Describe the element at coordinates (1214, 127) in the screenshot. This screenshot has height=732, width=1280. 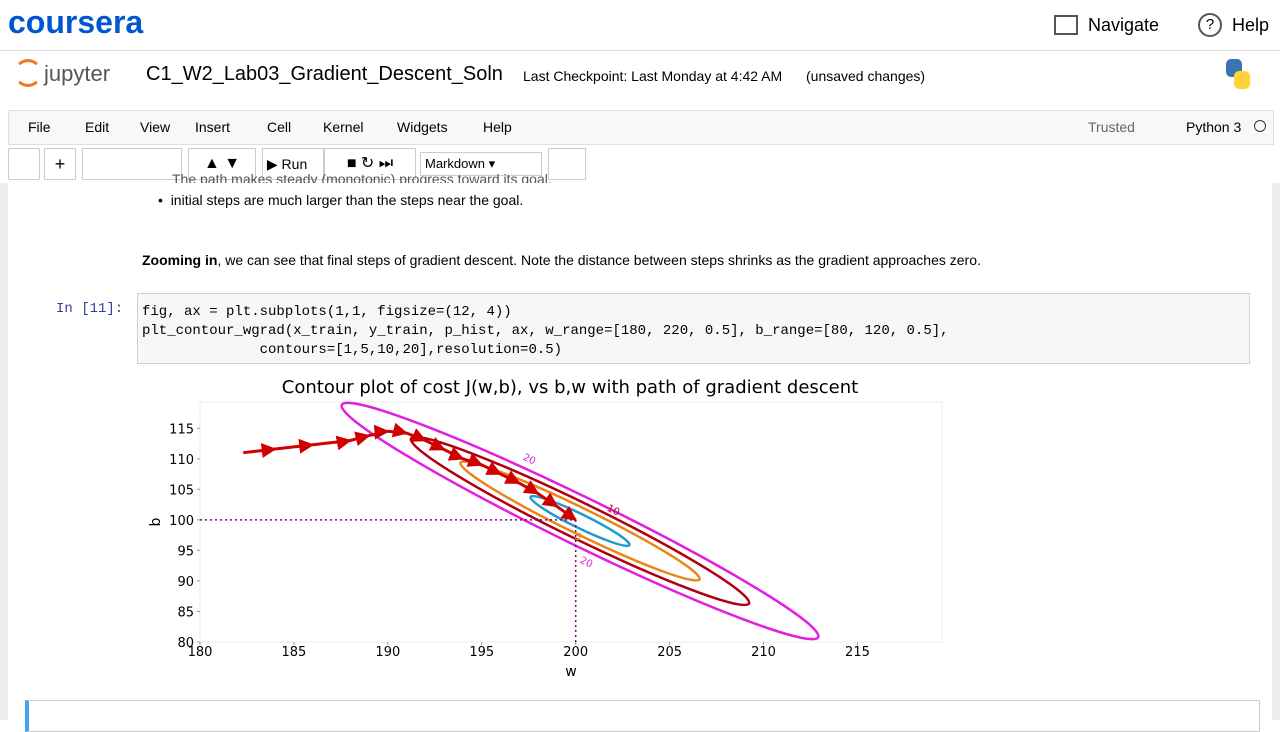
I see `kernel-name: Python 3` at that location.